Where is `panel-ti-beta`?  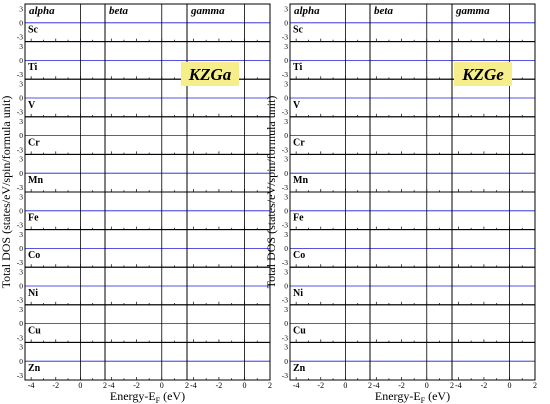 panel-ti-beta is located at coordinates (411, 61).